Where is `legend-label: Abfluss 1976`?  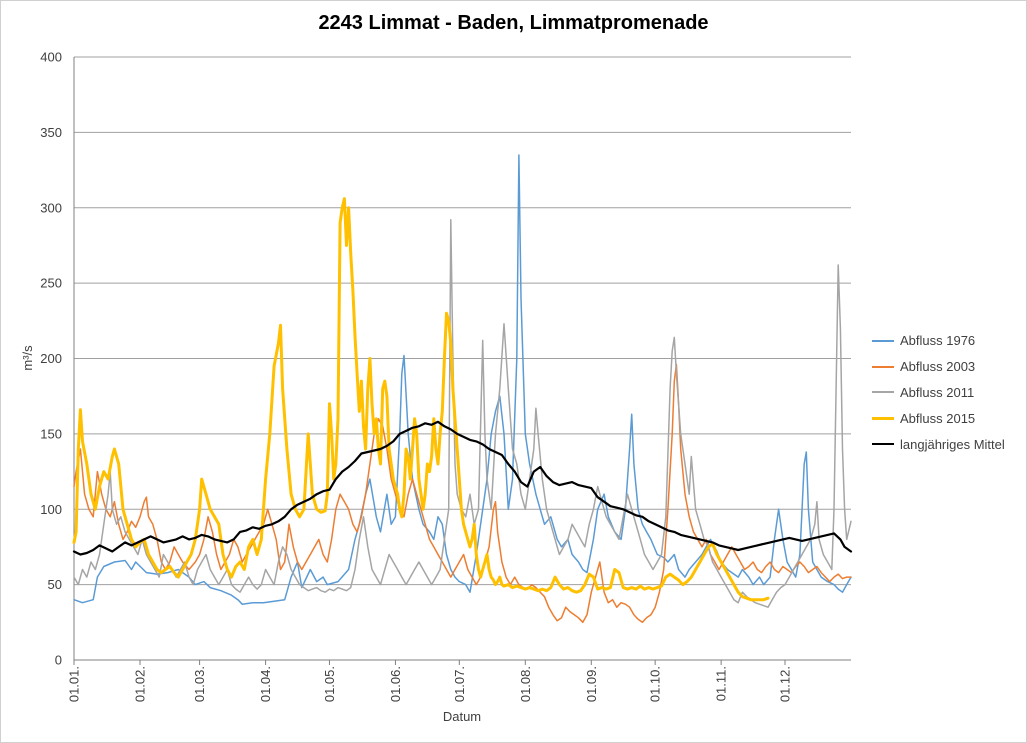
legend-label: Abfluss 1976 is located at coordinates (938, 341).